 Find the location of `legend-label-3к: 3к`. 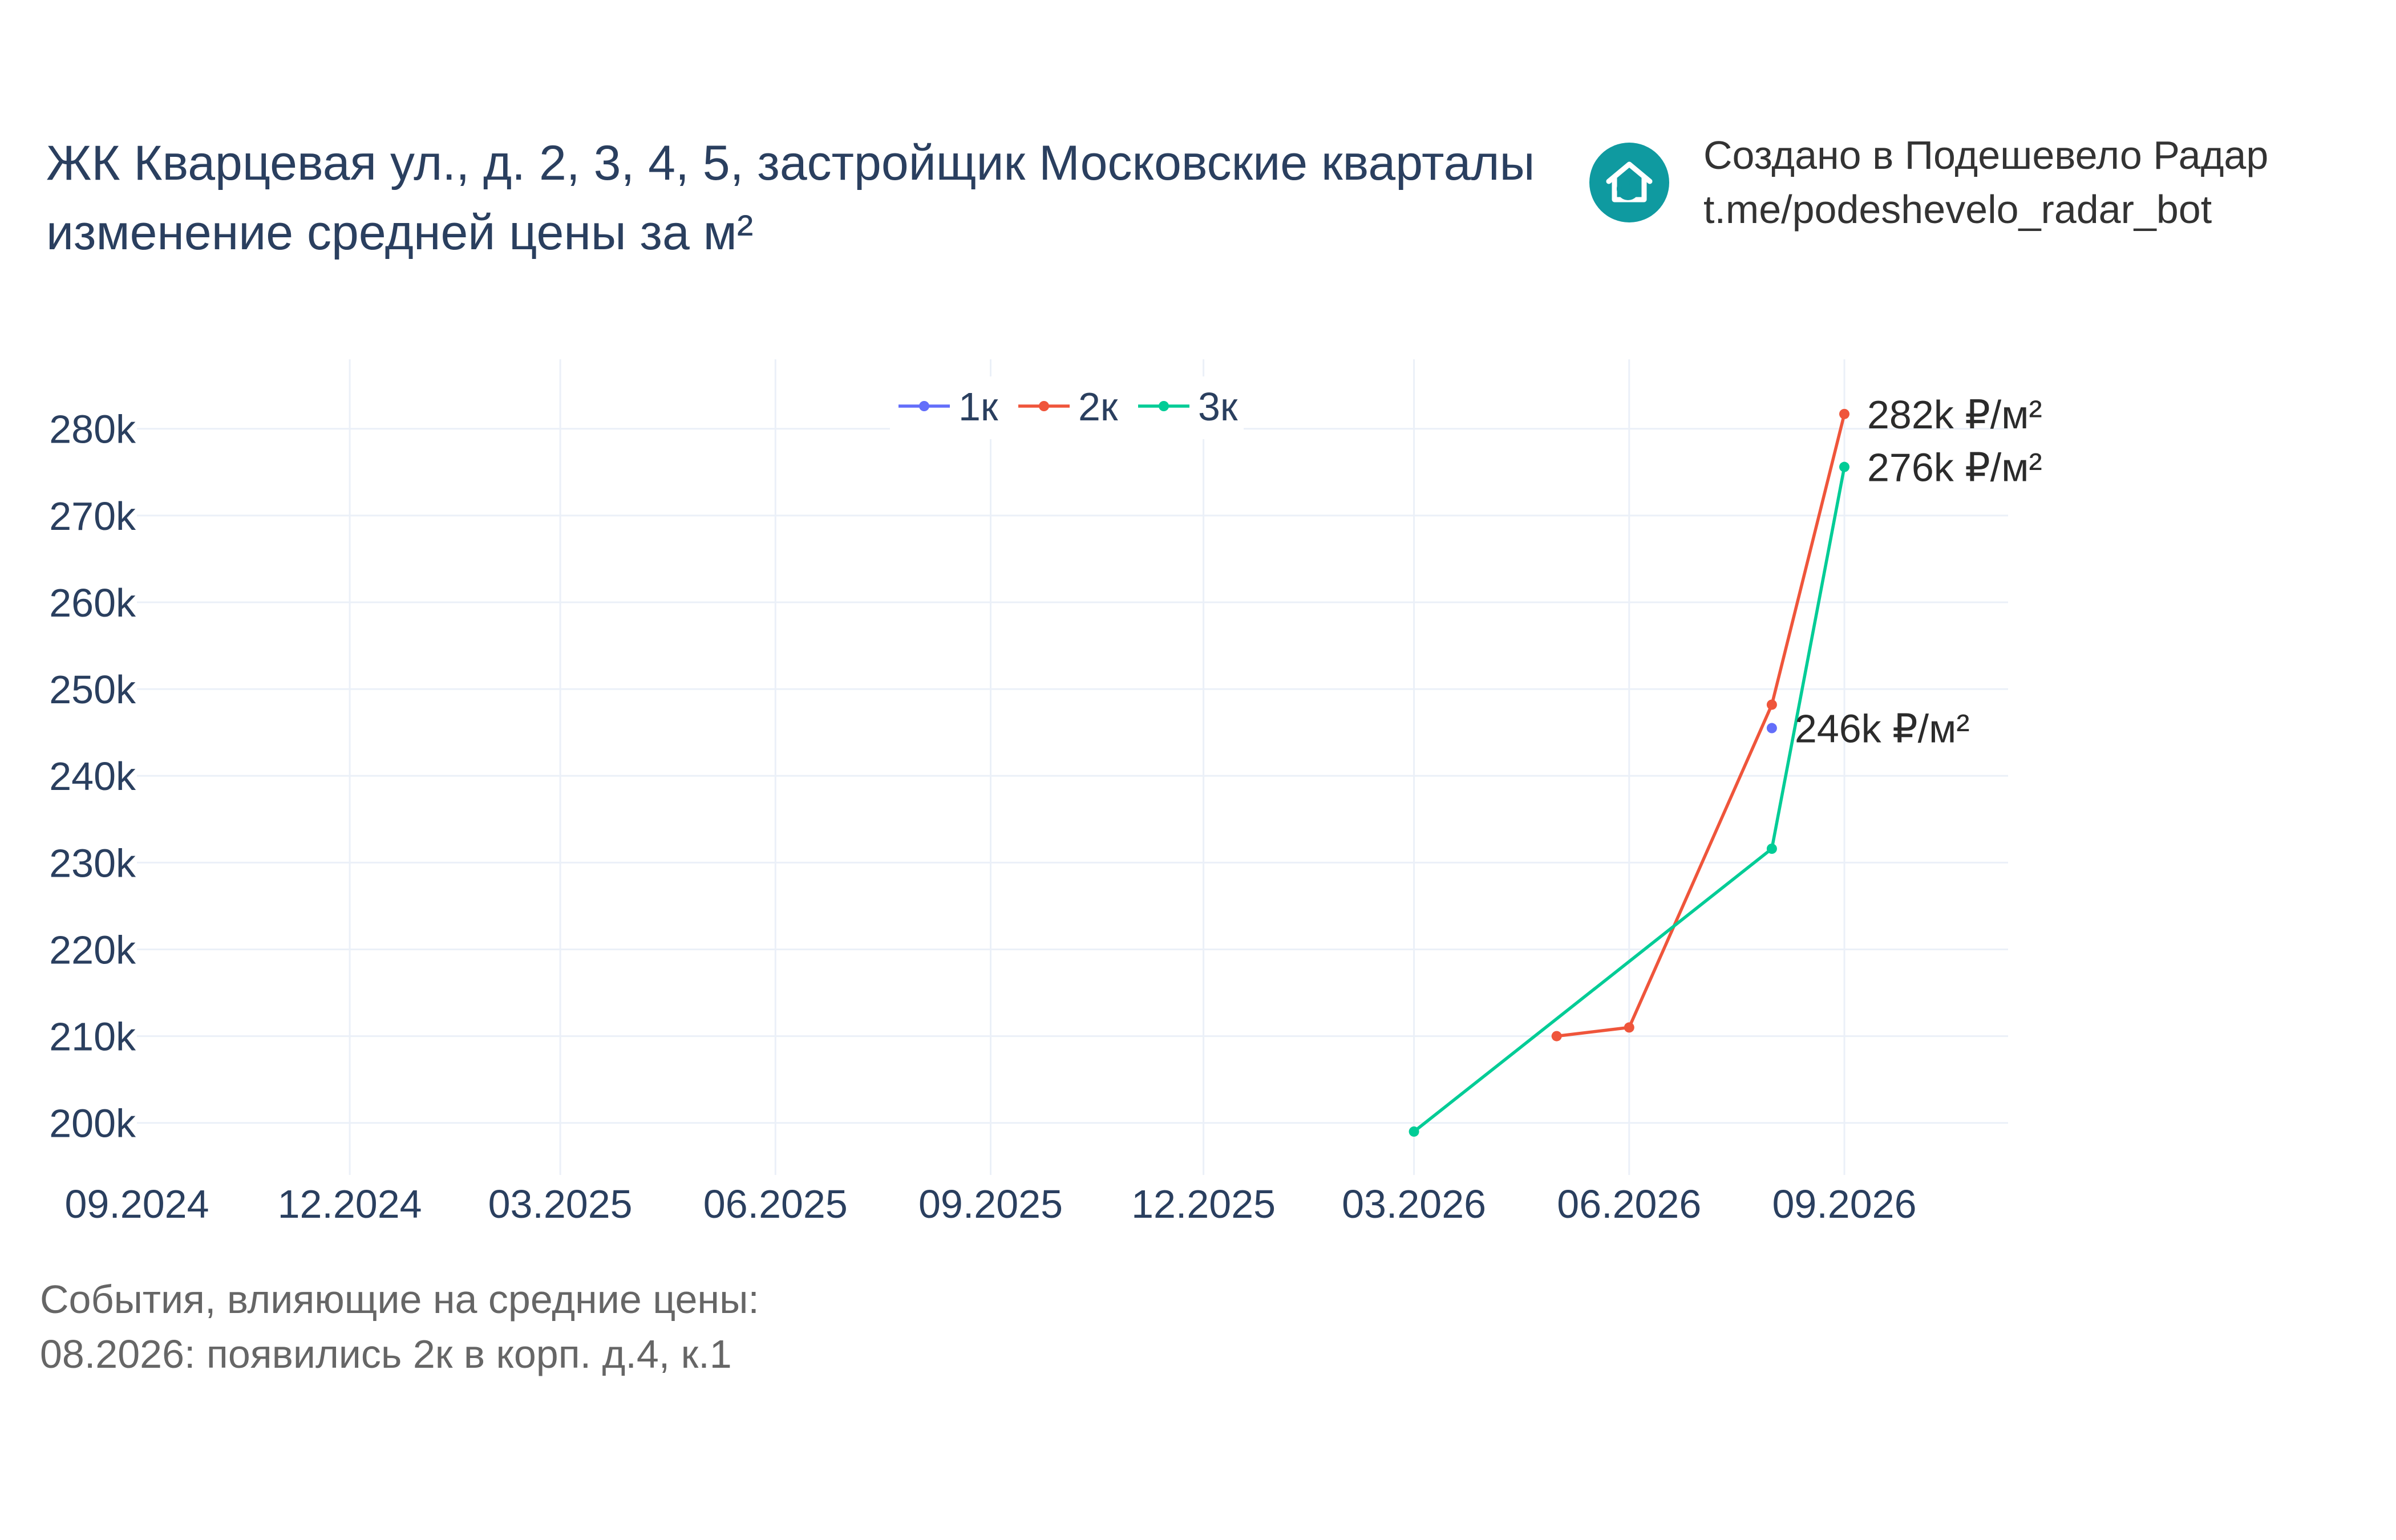

legend-label-3к: 3к is located at coordinates (1218, 407).